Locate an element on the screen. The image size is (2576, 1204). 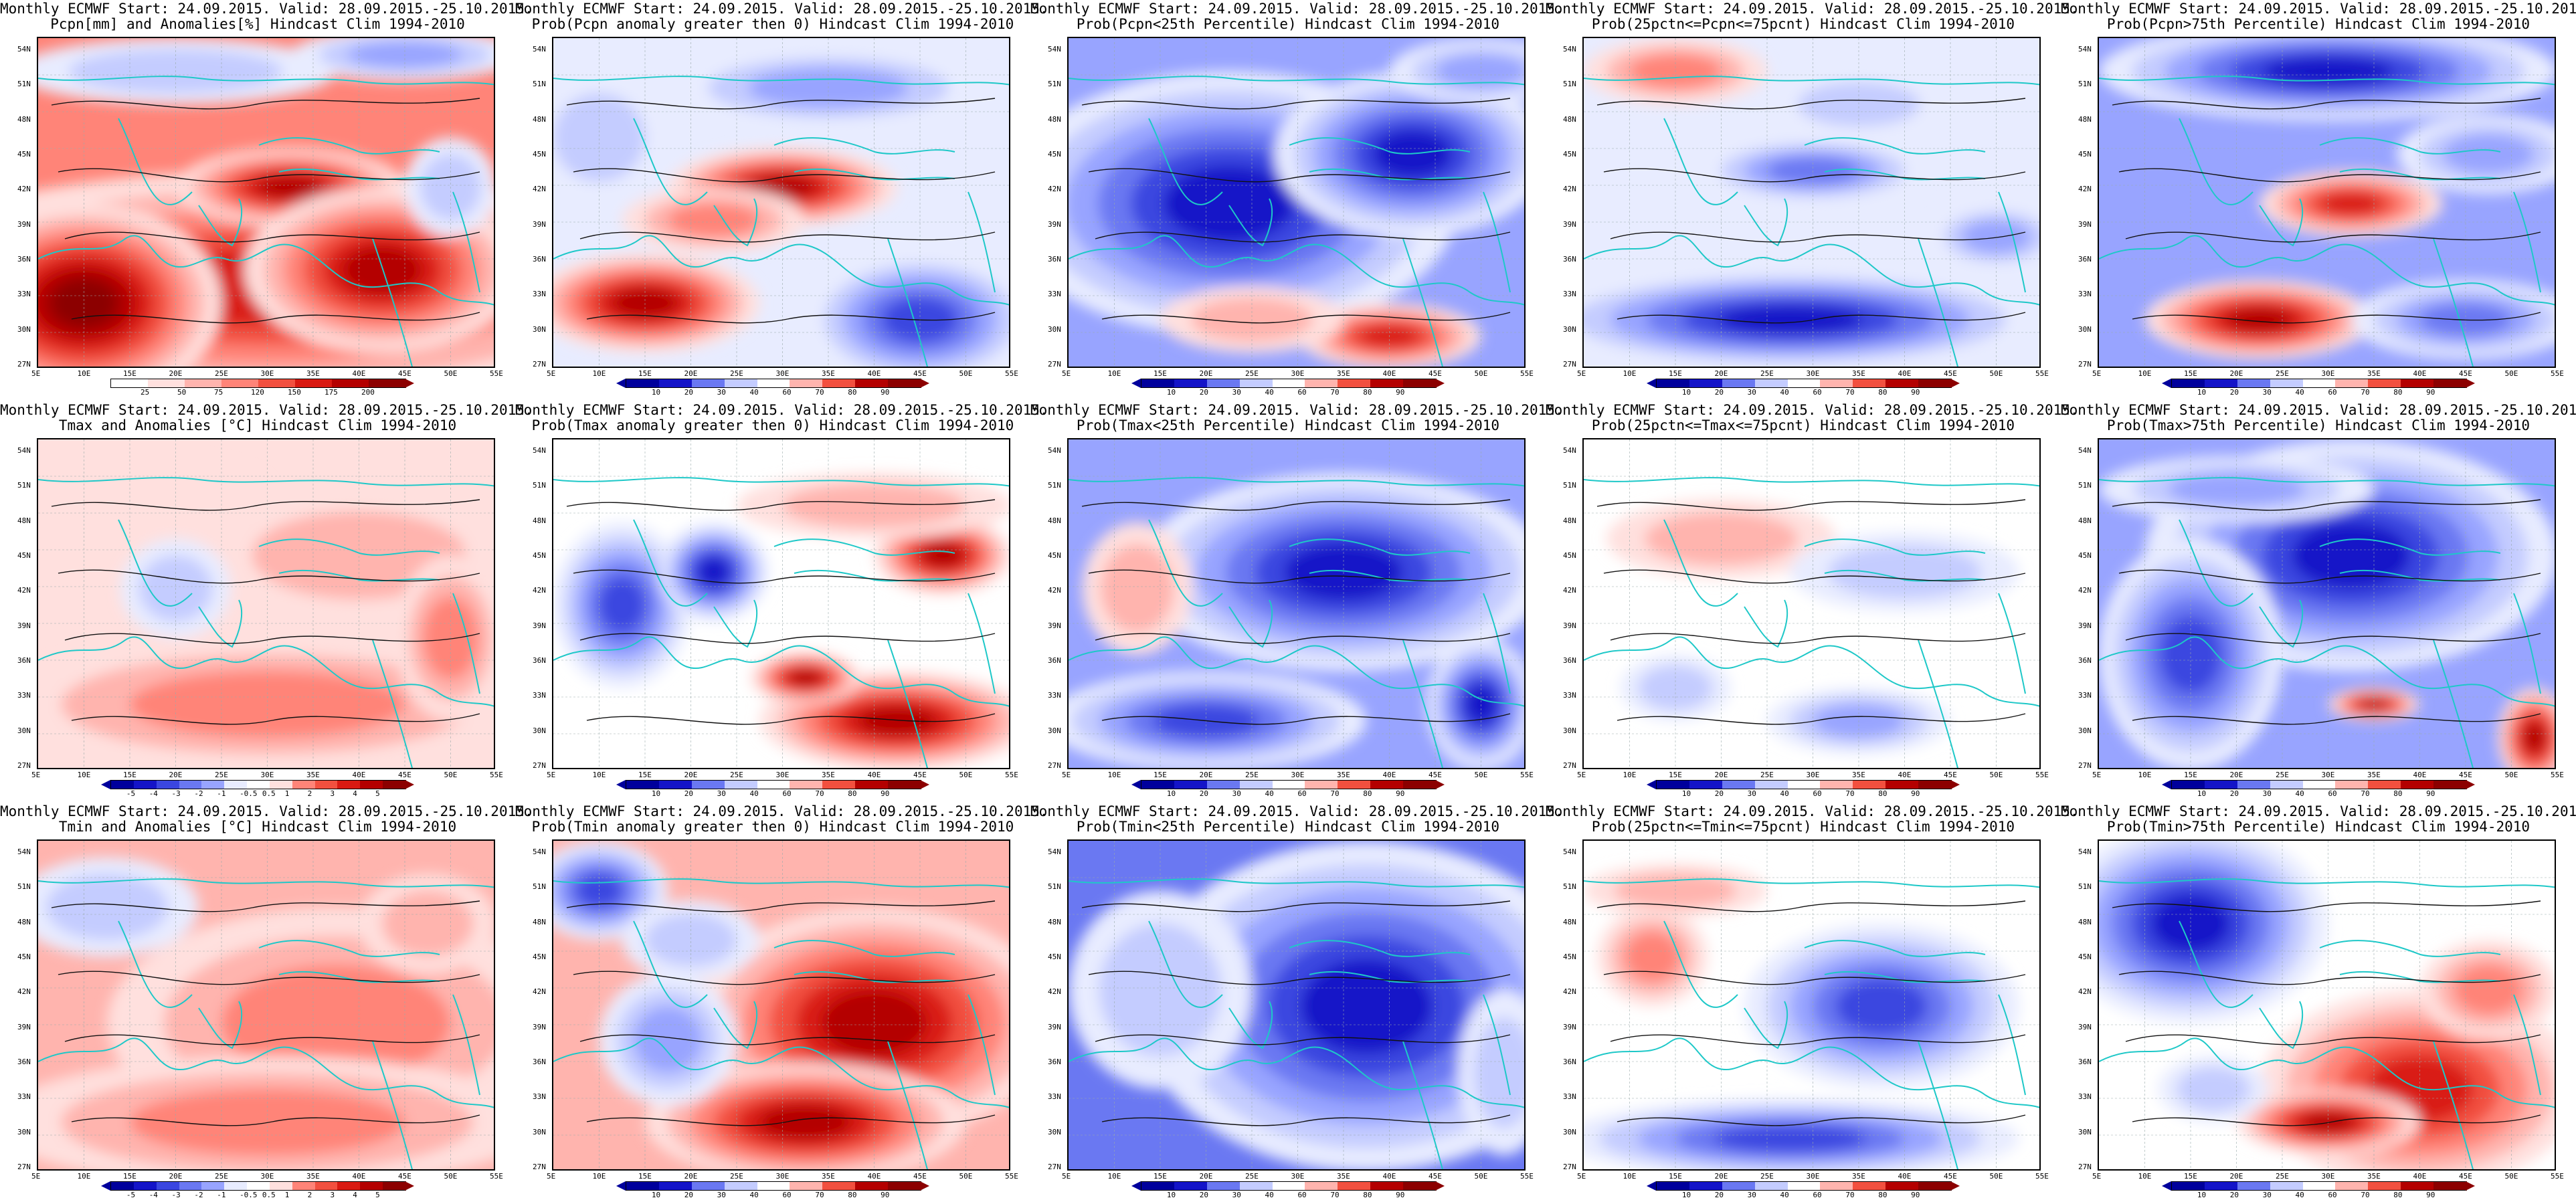
colorbar-label: 70 is located at coordinates (2365, 392).